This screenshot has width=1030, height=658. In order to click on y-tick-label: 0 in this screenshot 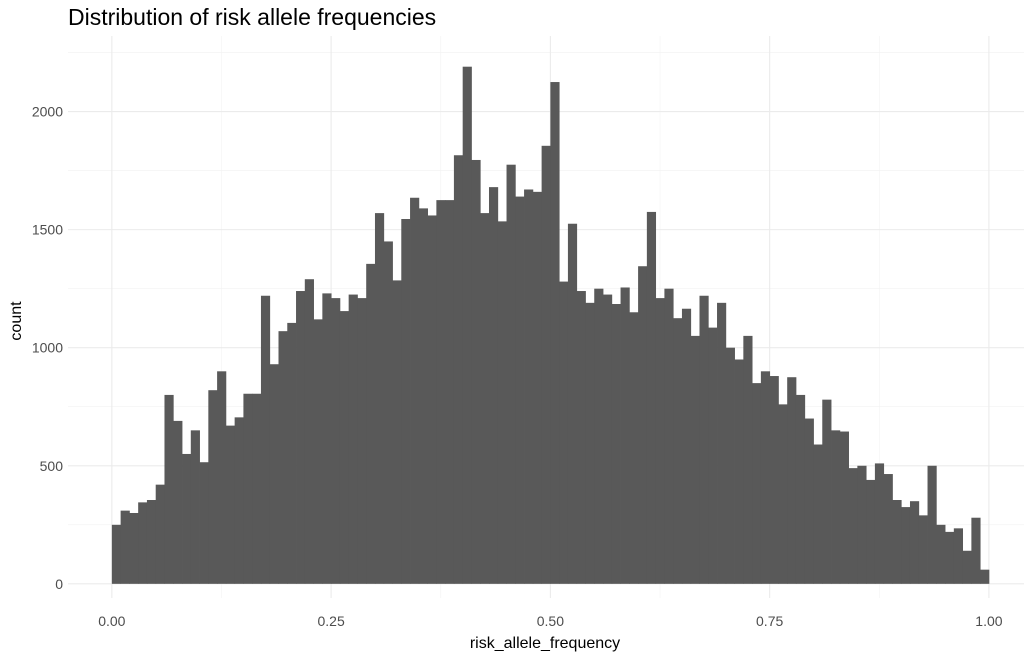, I will do `click(59, 584)`.